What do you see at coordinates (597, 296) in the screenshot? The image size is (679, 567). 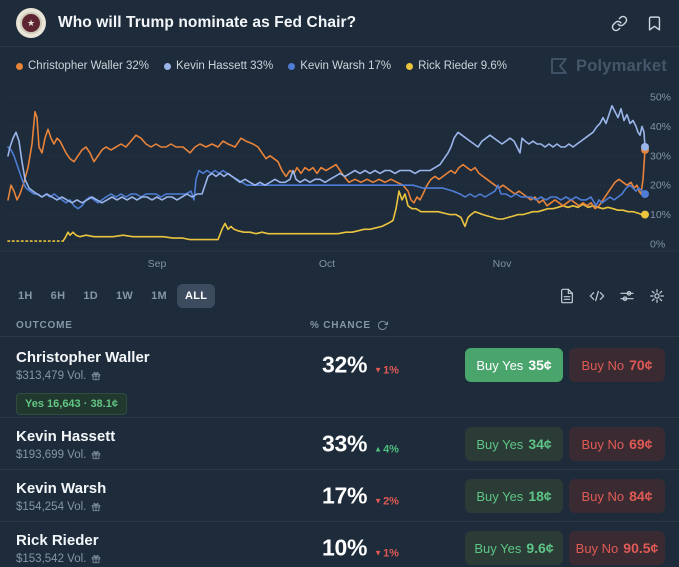 I see `embed-code-icon` at bounding box center [597, 296].